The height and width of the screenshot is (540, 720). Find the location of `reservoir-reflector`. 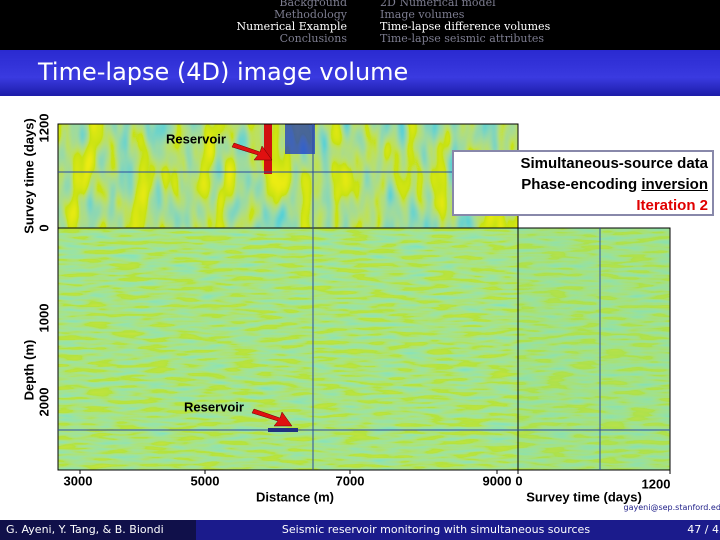

reservoir-reflector is located at coordinates (283, 430).